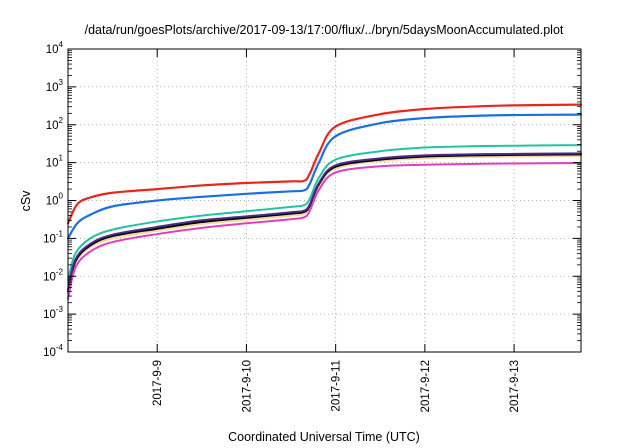 Image resolution: width=640 pixels, height=448 pixels. I want to click on y-tick-exponent: -2, so click(60, 271).